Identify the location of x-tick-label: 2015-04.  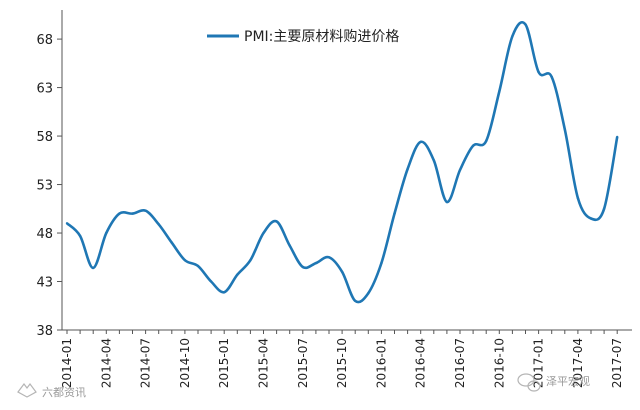
(264, 363).